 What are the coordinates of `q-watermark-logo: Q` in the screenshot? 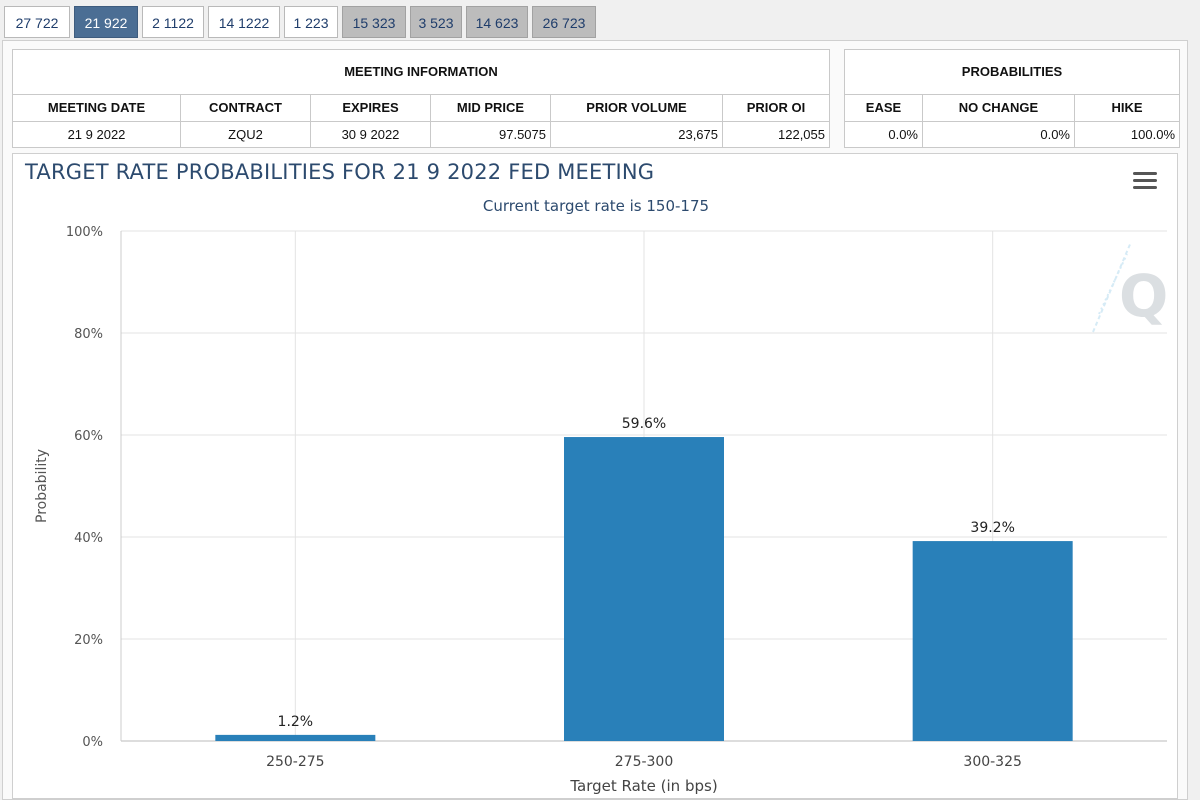 It's located at (1130, 287).